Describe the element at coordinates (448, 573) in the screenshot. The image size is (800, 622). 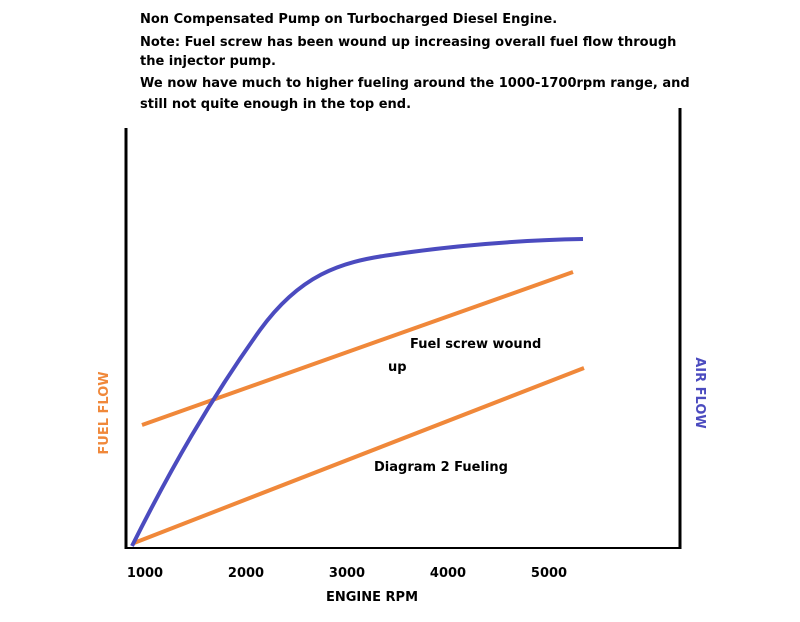
I see `x-tick-label: 4000` at that location.